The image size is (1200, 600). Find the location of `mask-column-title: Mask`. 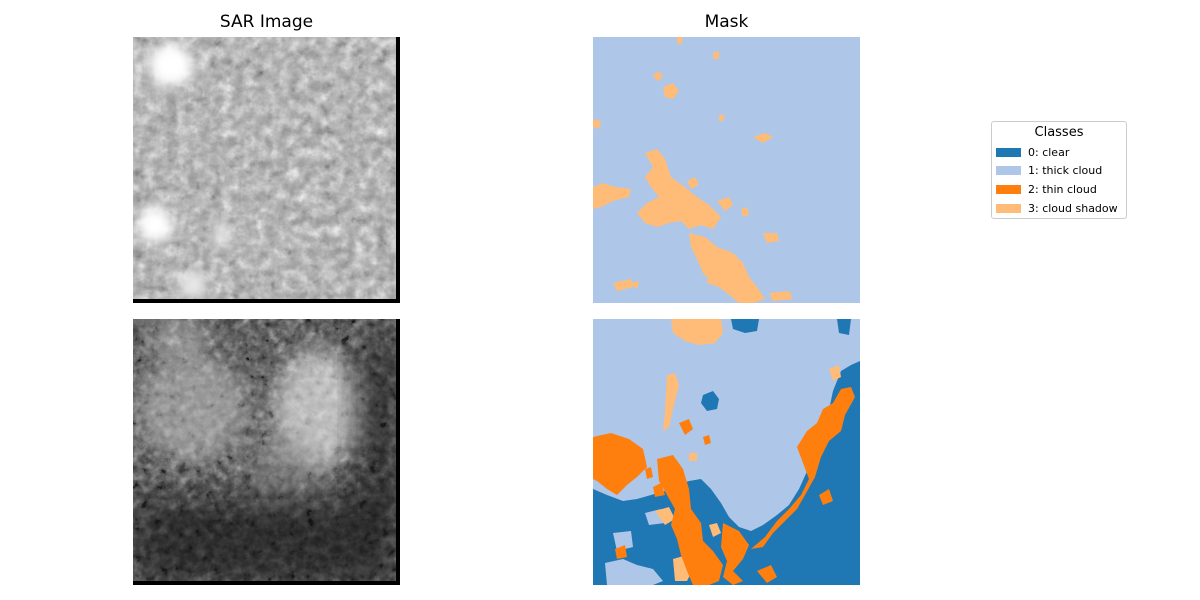

mask-column-title: Mask is located at coordinates (726, 22).